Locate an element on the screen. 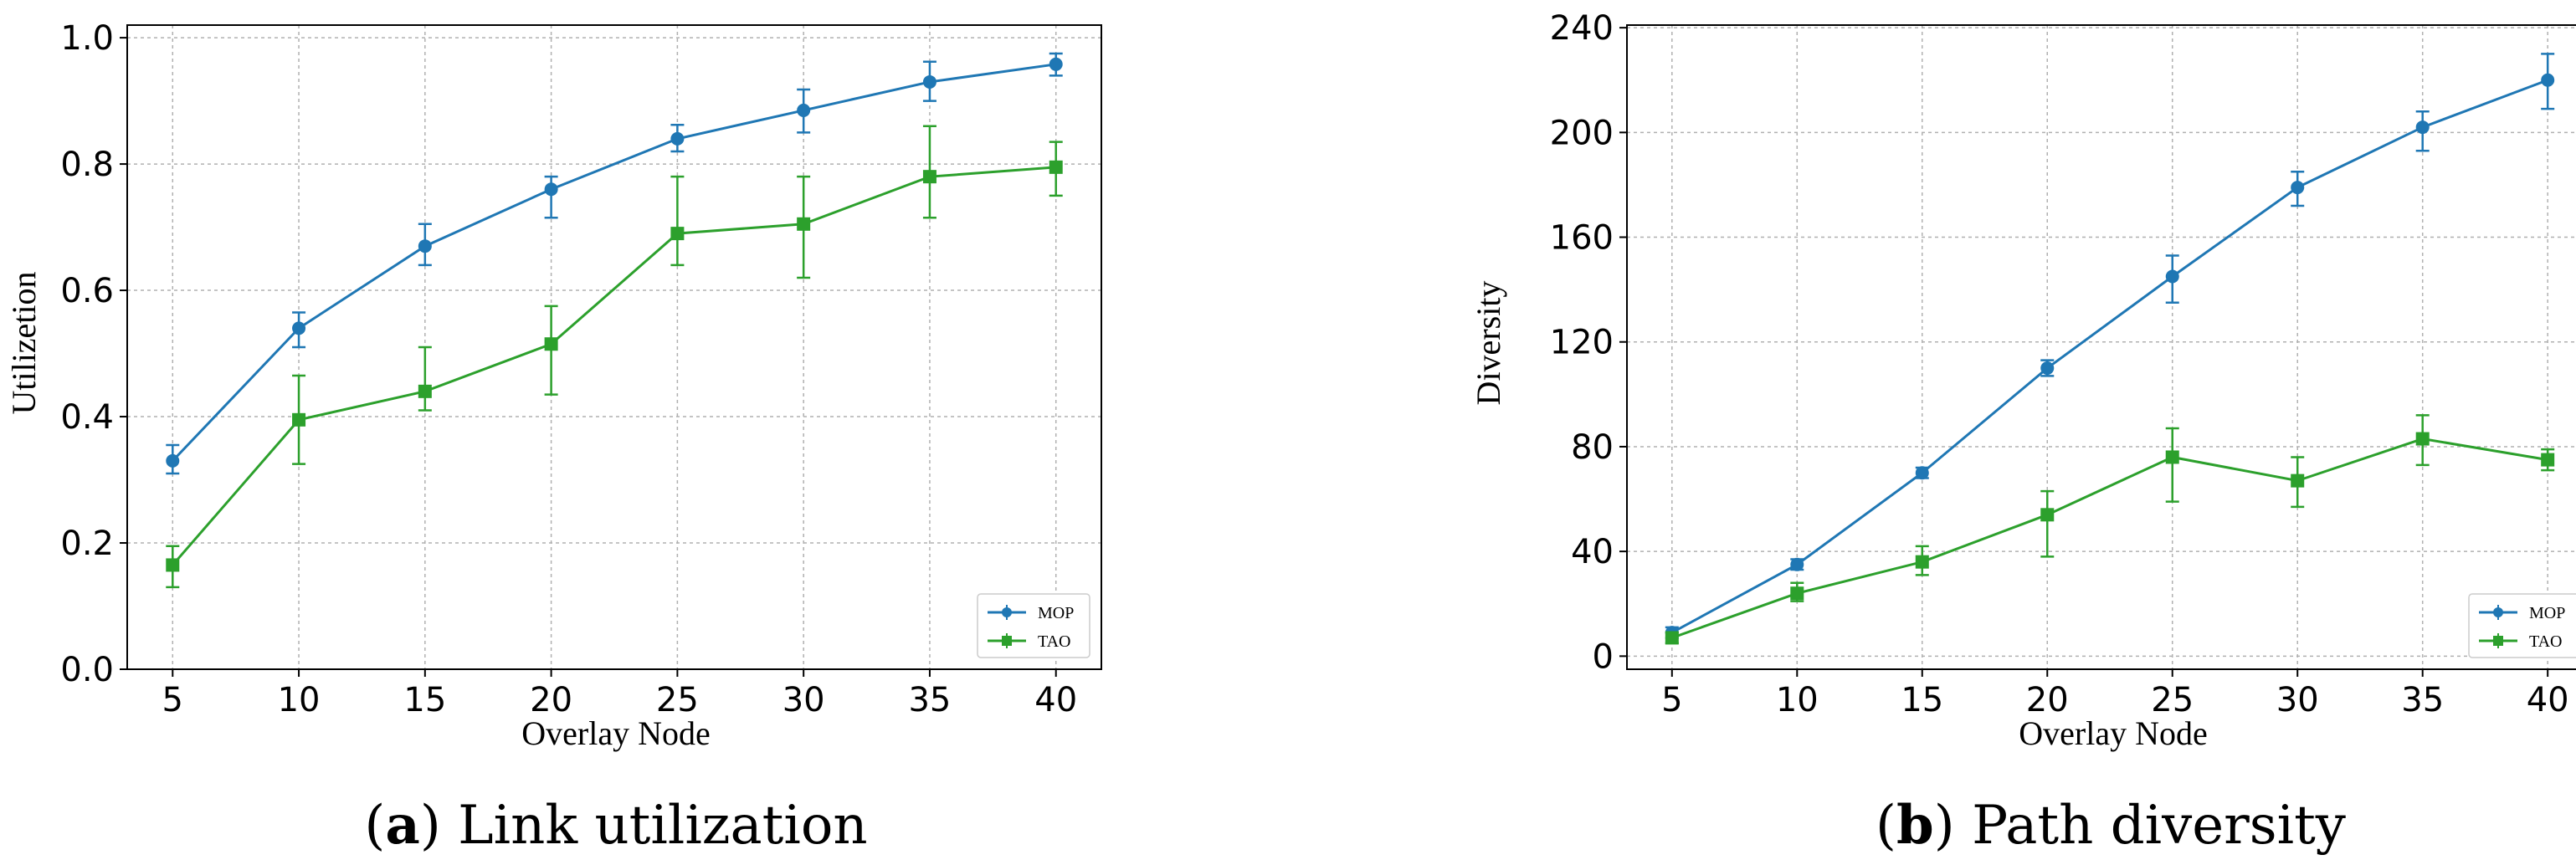 This screenshot has height=865, width=2576. y-axis-label: Utilizetion is located at coordinates (24, 342).